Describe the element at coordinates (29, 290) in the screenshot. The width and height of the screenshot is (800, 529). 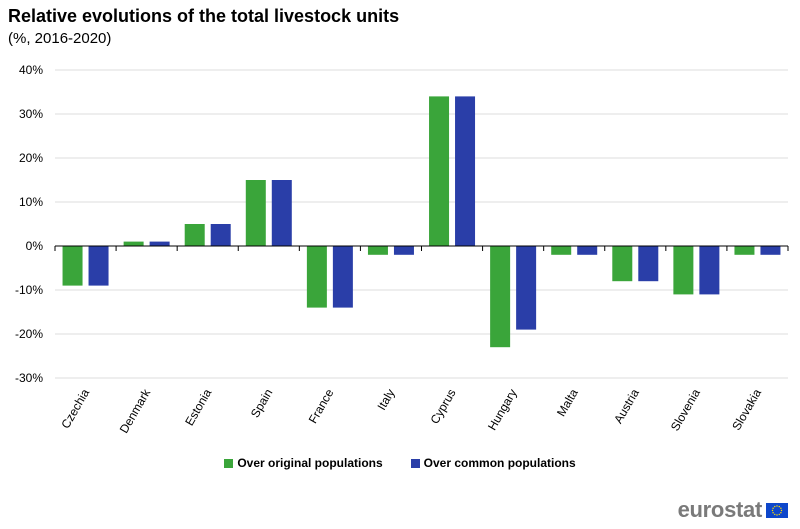
I see `y-tick-label: -10%` at that location.